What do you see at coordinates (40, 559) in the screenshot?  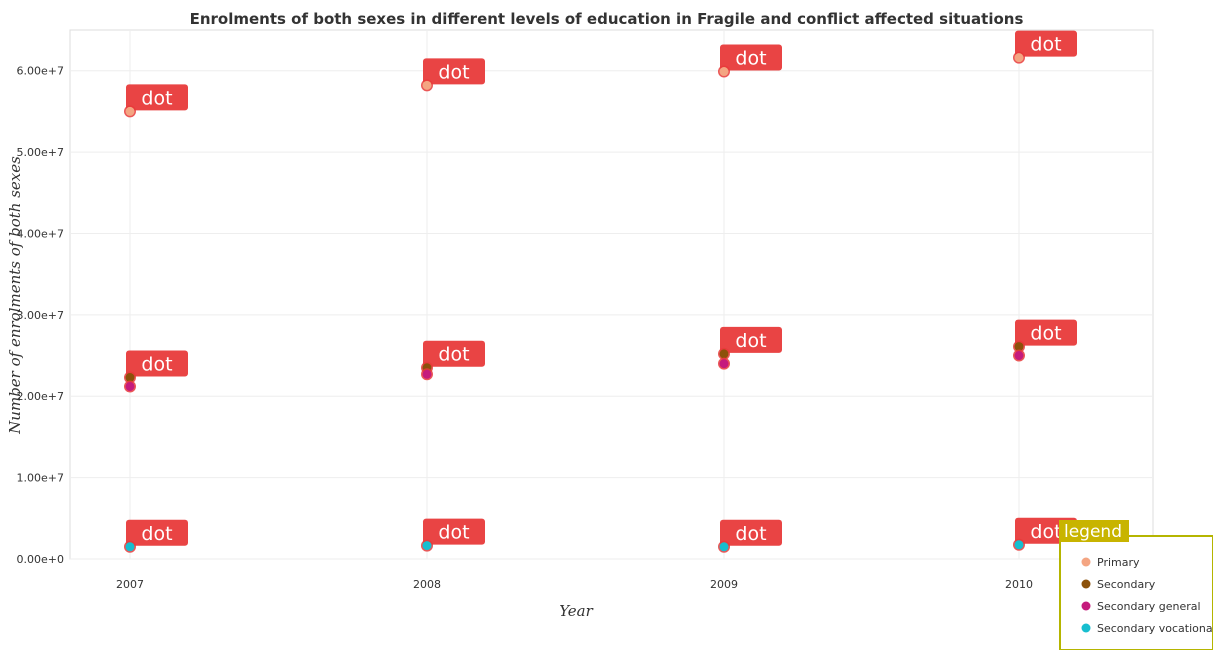 I see `y-tick-label: 0.00e+0` at bounding box center [40, 559].